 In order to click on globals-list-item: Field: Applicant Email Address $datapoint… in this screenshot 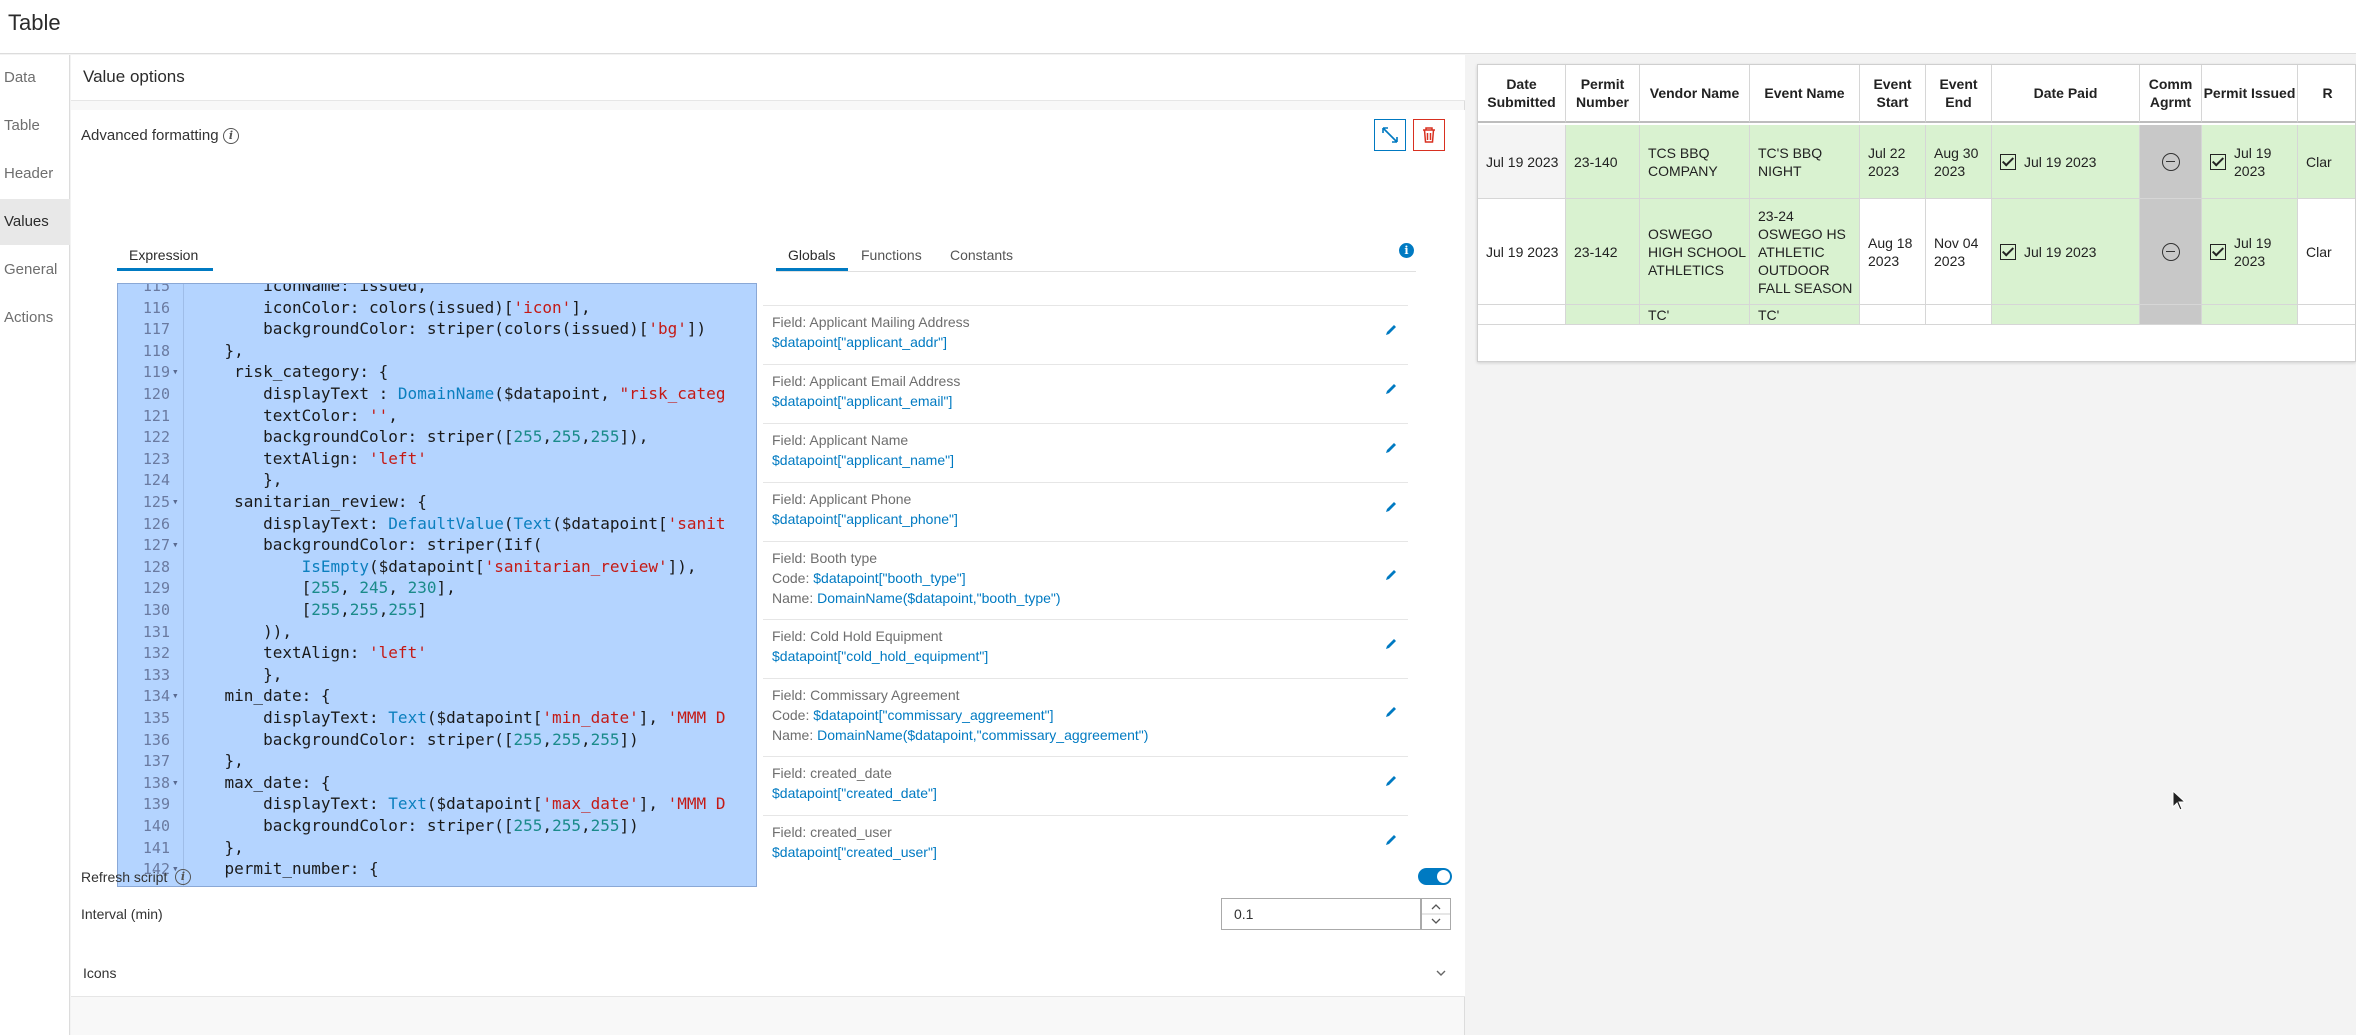, I will do `click(1085, 387)`.